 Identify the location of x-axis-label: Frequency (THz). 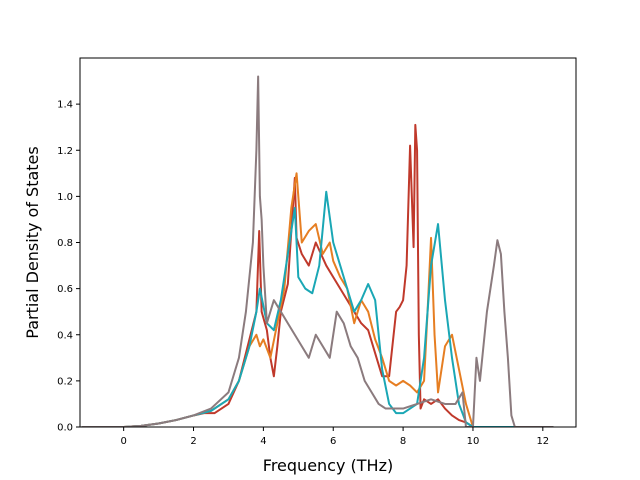
(328, 465).